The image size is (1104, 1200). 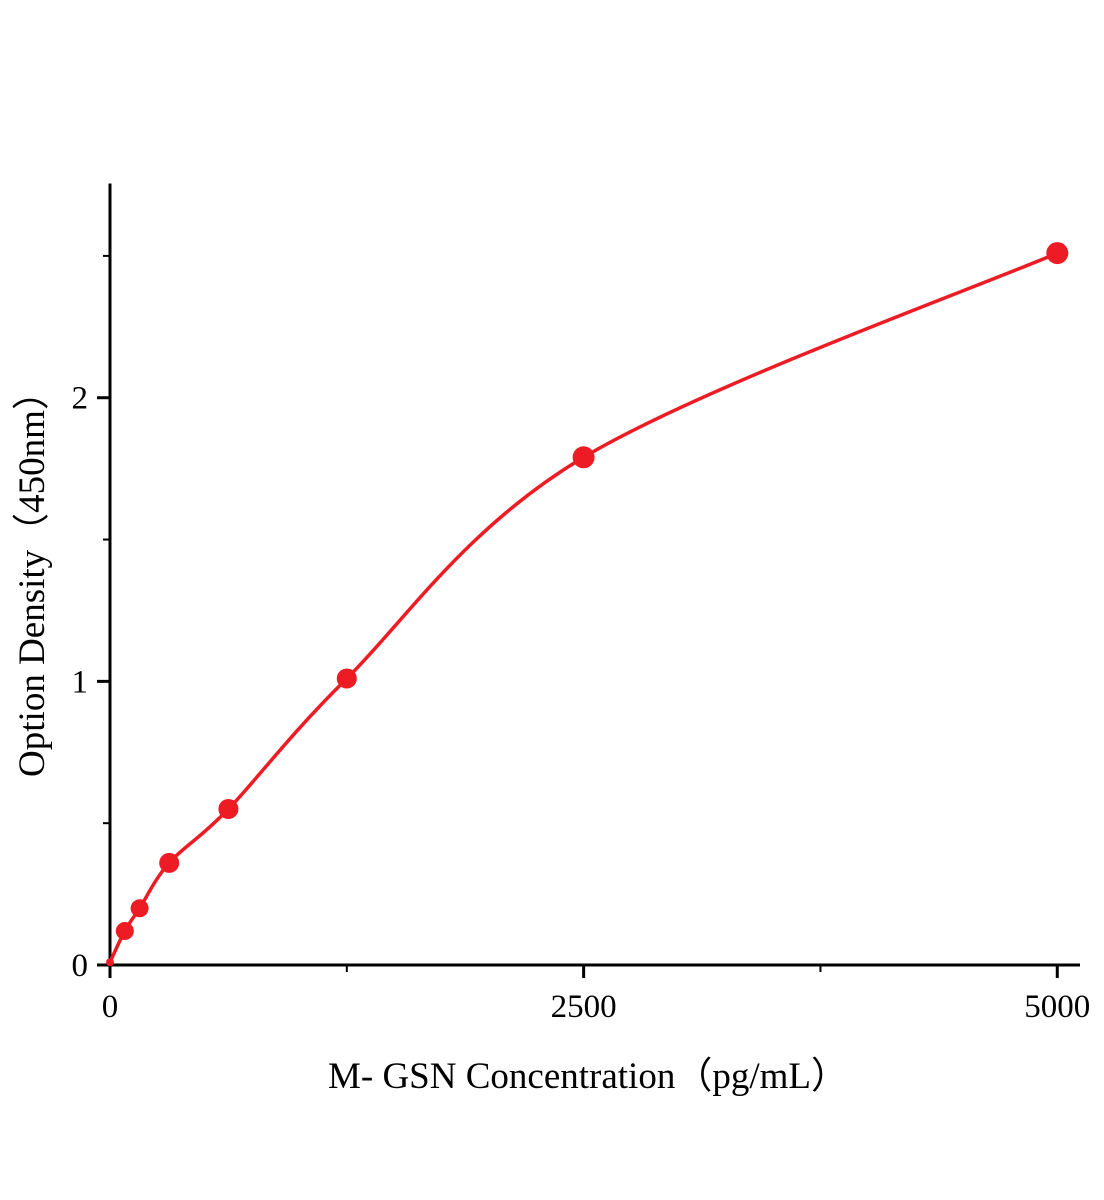 I want to click on y-axis-title: Option Density（450nm）, so click(x=32, y=575).